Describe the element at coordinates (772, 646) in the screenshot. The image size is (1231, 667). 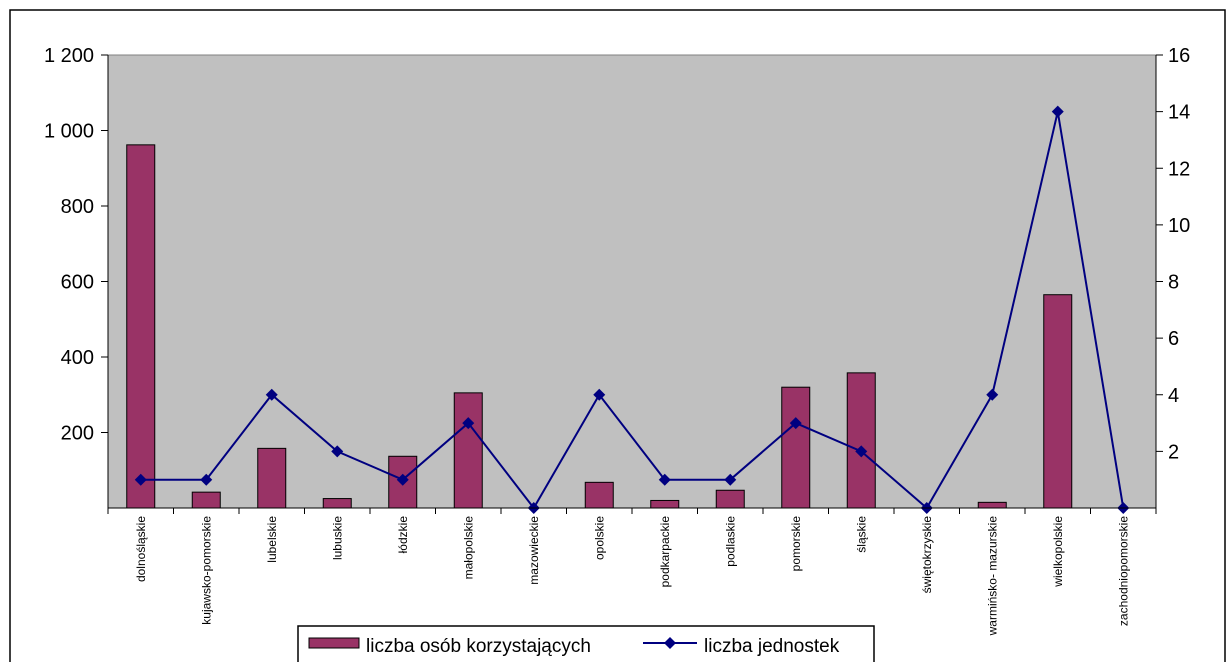
I see `legend-line-label: liczba jednostek` at that location.